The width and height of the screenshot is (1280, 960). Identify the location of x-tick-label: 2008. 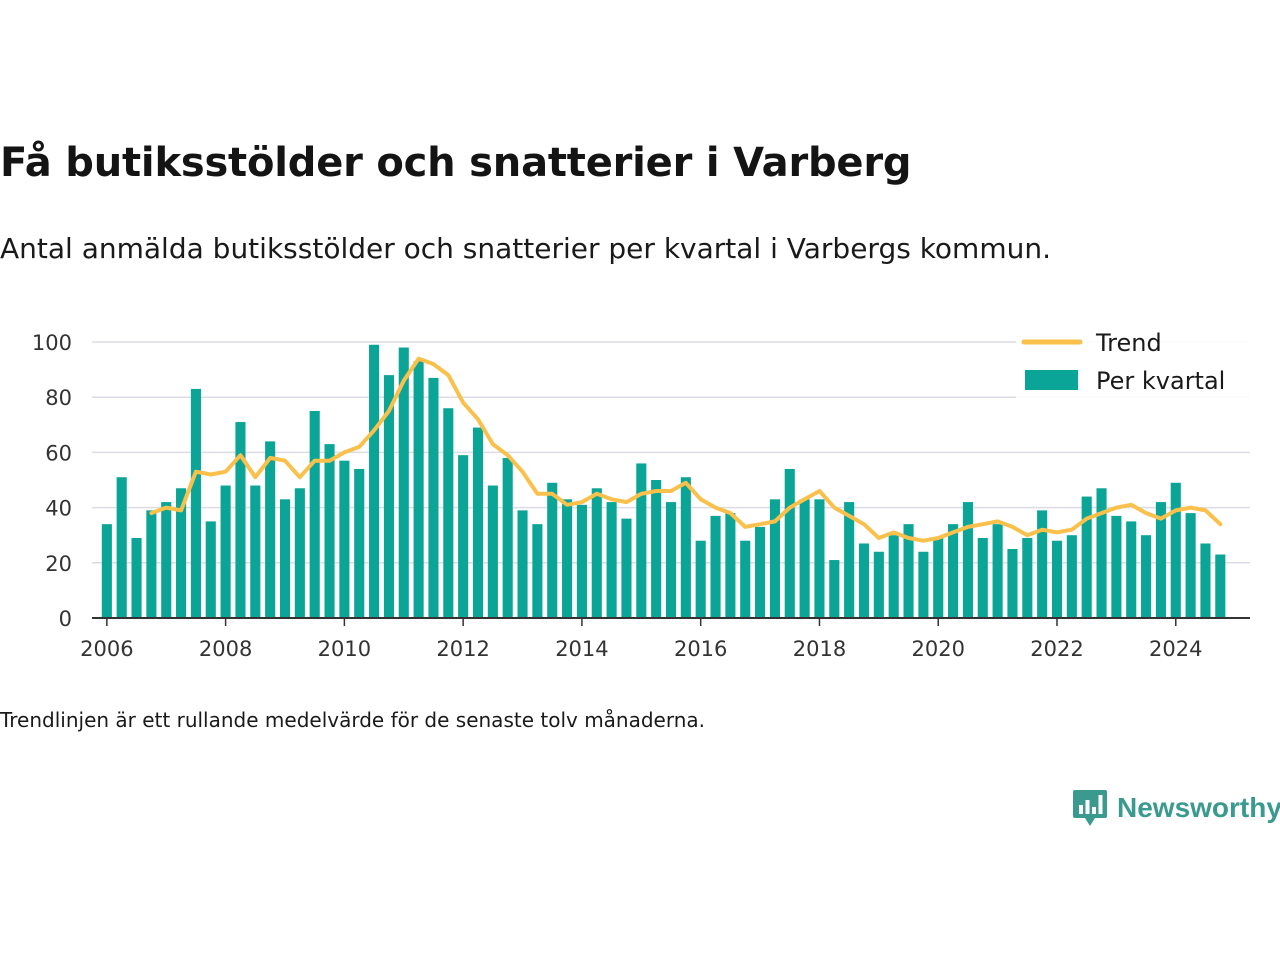
(225, 649).